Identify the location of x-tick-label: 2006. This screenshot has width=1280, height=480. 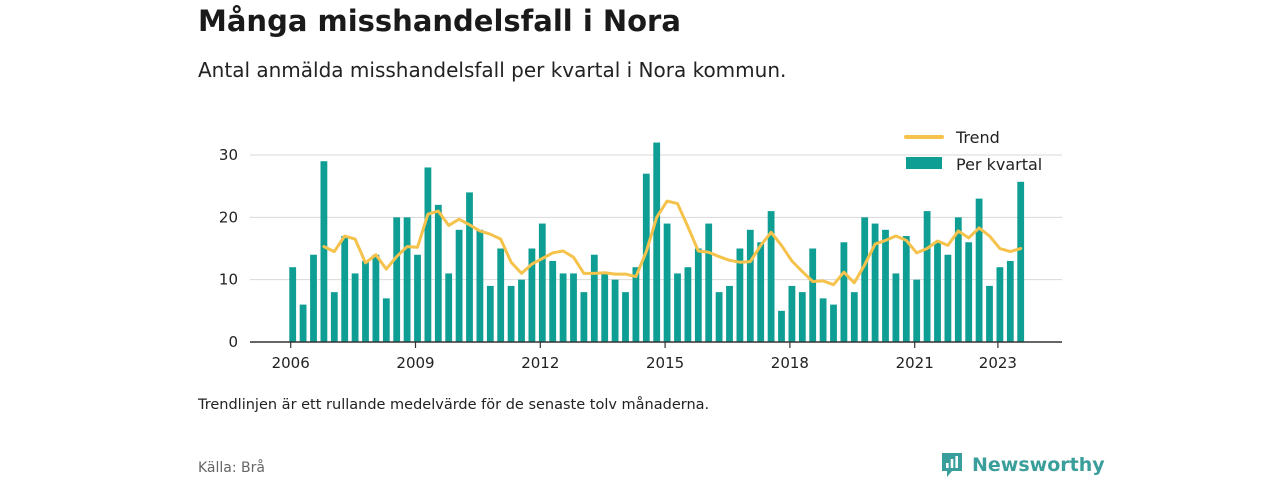
(291, 363).